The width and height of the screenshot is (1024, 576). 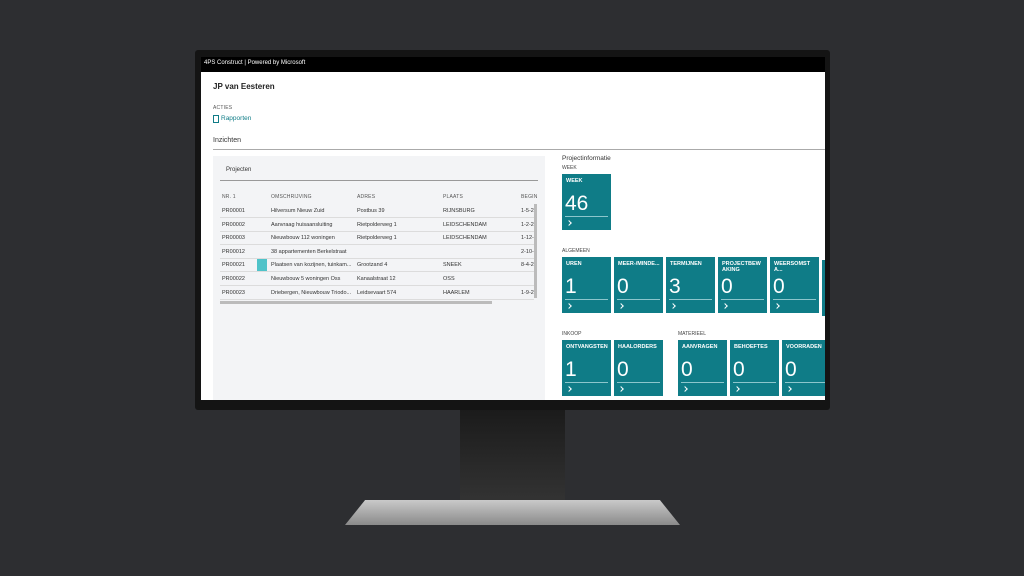 I want to click on cue-tile: PROJECTBEWAKING 0, so click(x=742, y=285).